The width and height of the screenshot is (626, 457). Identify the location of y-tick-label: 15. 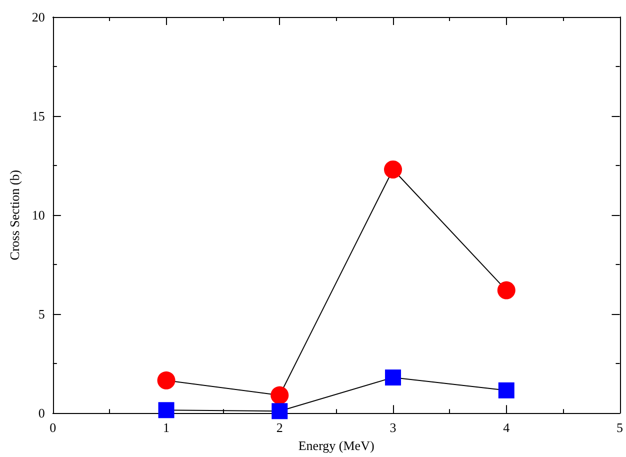
(38, 116).